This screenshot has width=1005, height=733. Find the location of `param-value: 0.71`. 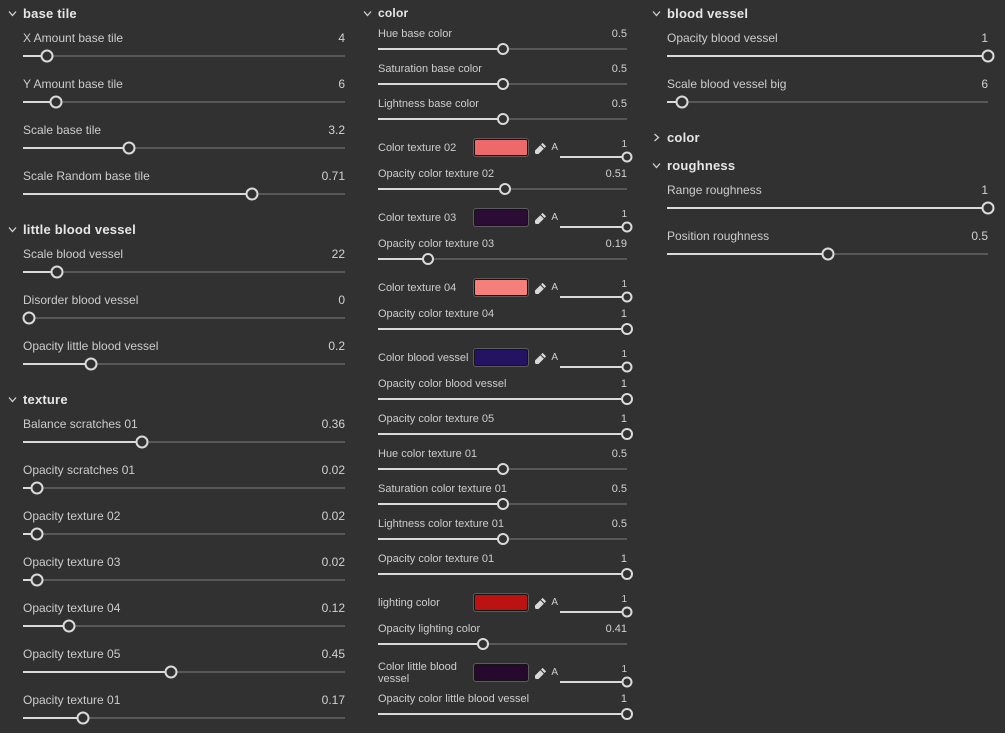

param-value: 0.71 is located at coordinates (333, 176).